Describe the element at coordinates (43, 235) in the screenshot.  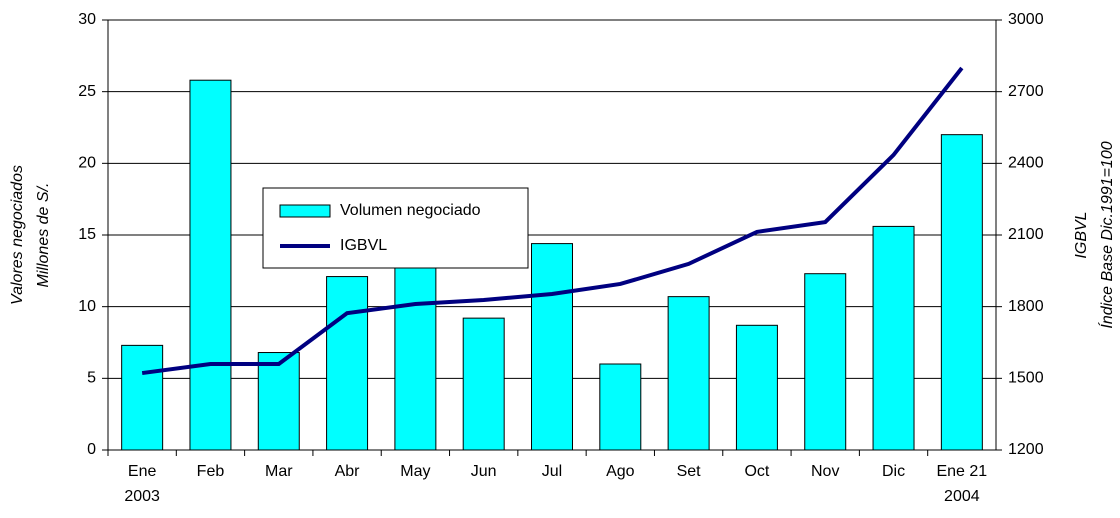
I see `y-axis-label: Millones de S/.` at that location.